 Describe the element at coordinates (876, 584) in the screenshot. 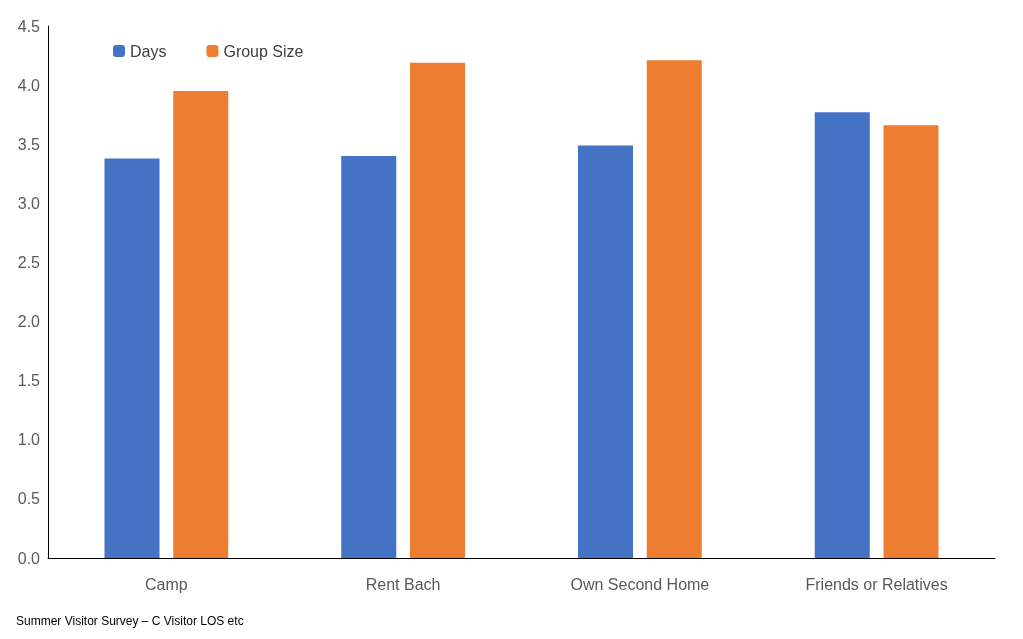

I see `x-tick-label: Friends or Relatives` at that location.